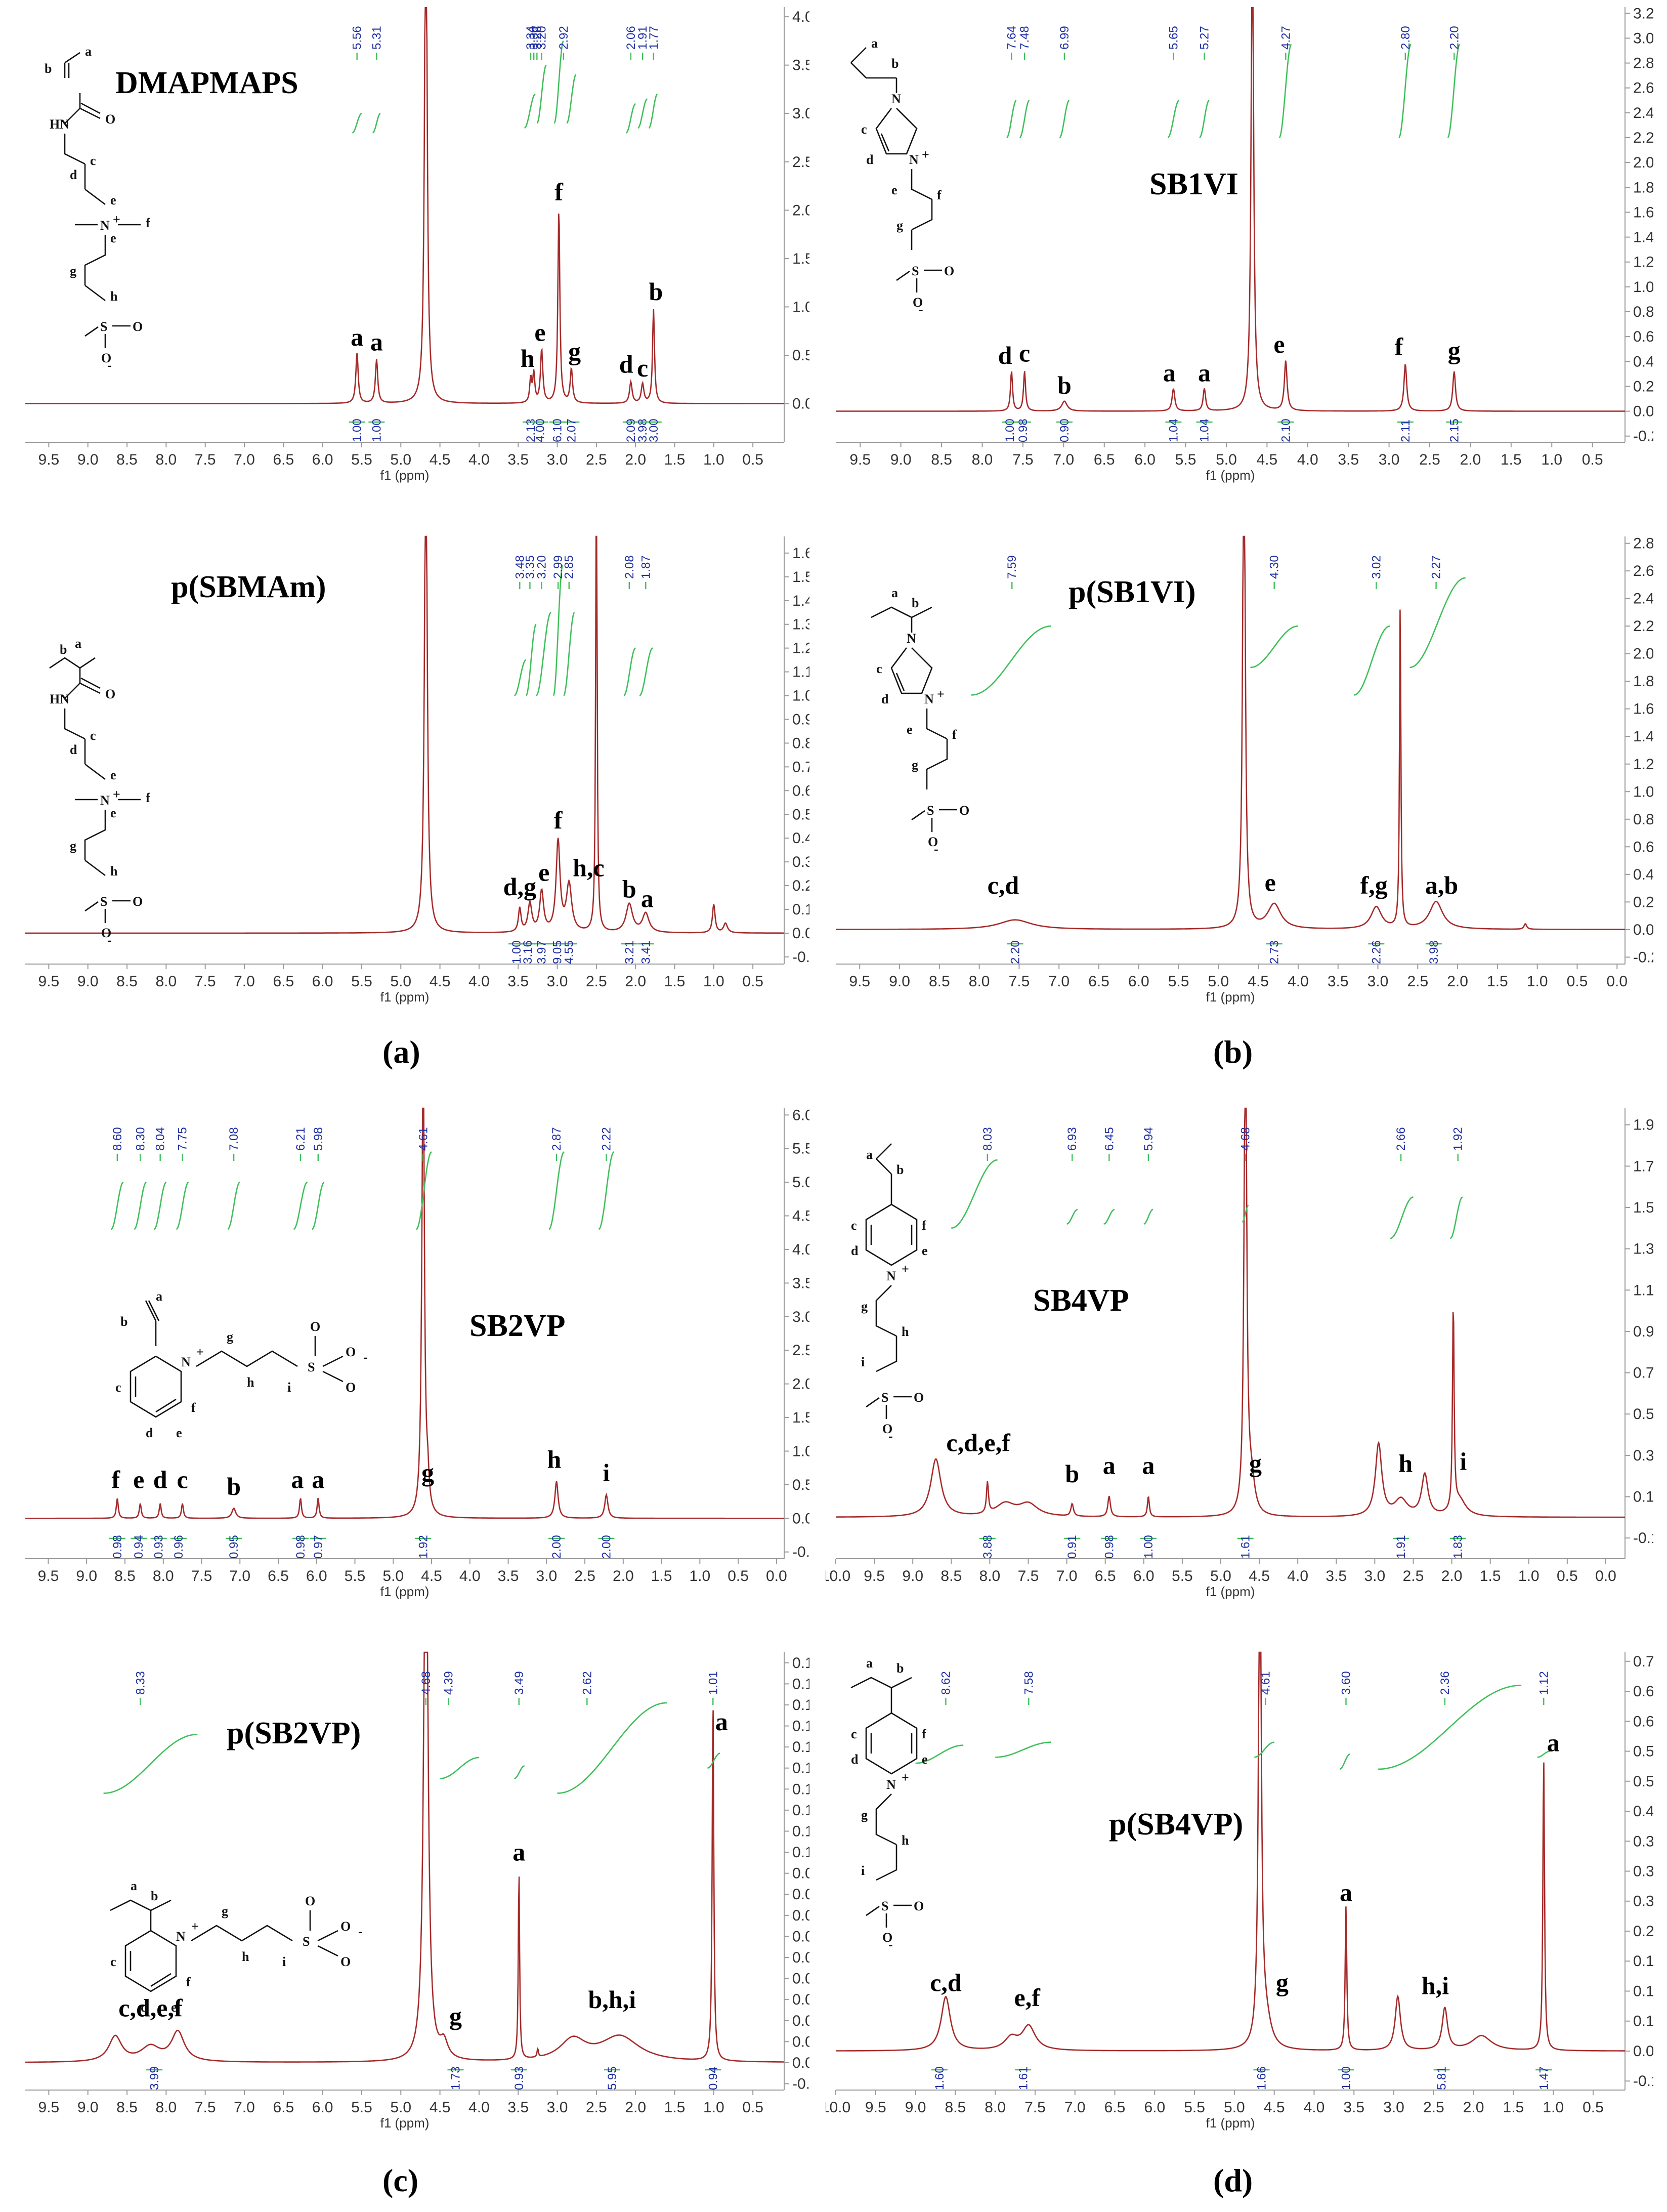 The image size is (1667, 2212). Describe the element at coordinates (301, 1139) in the screenshot. I see `shift-label: 6.21` at that location.